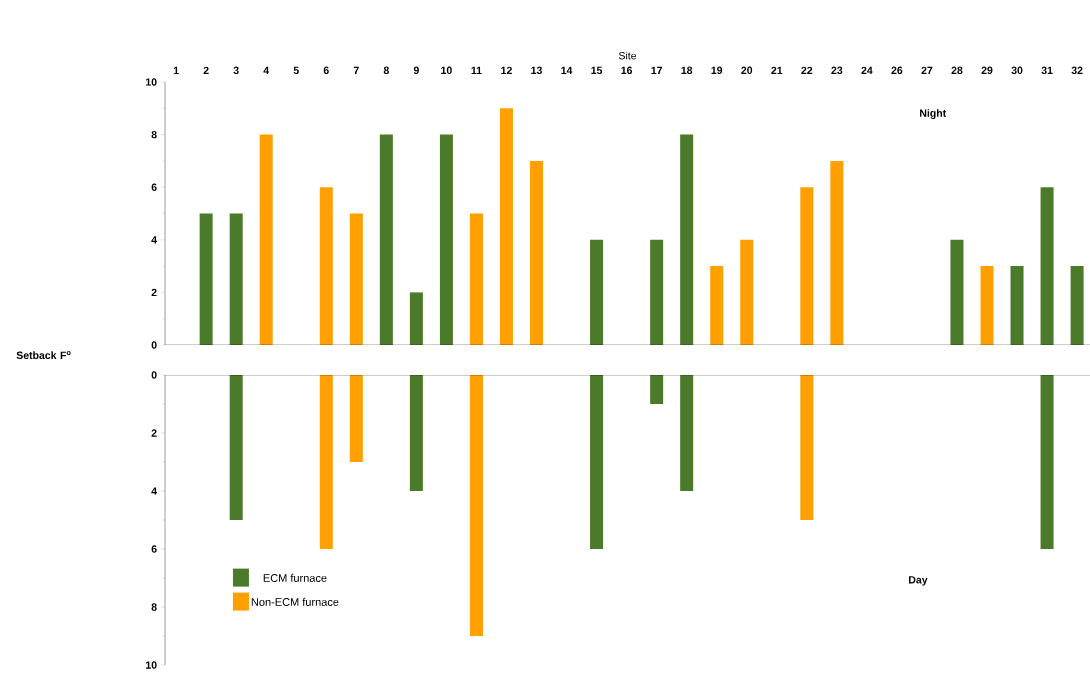 This screenshot has width=1090, height=673. I want to click on x-tick-label: 29, so click(987, 70).